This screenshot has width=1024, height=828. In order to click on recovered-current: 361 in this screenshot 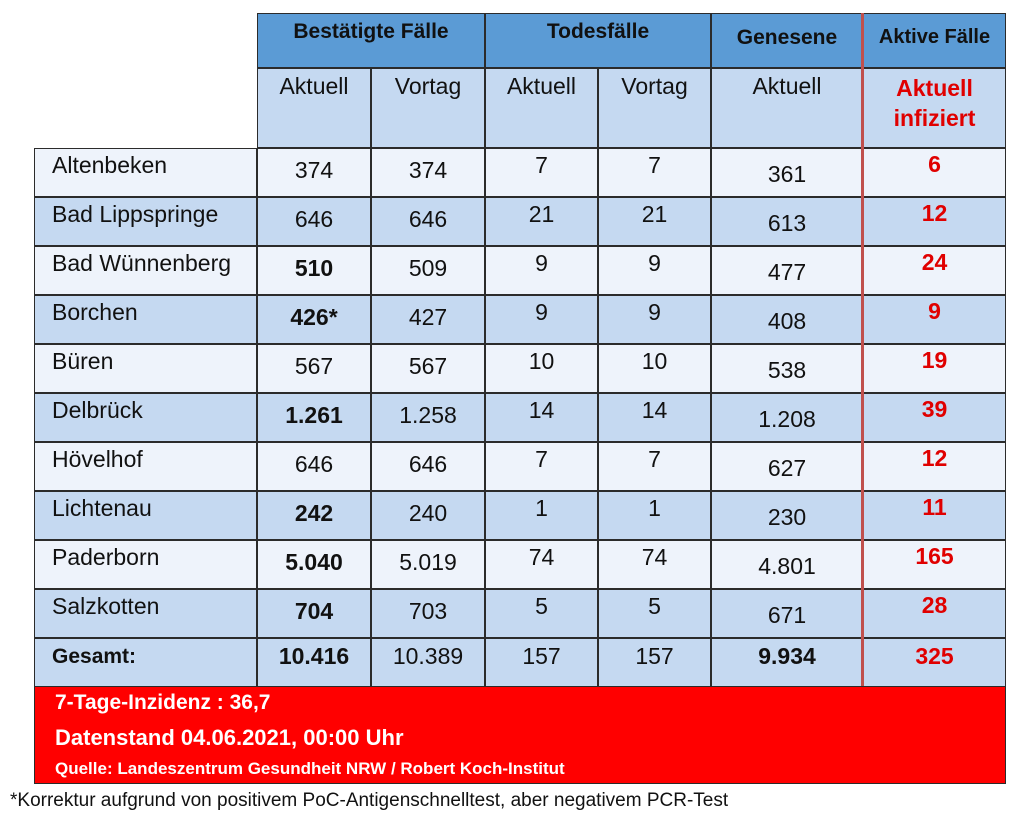, I will do `click(787, 172)`.